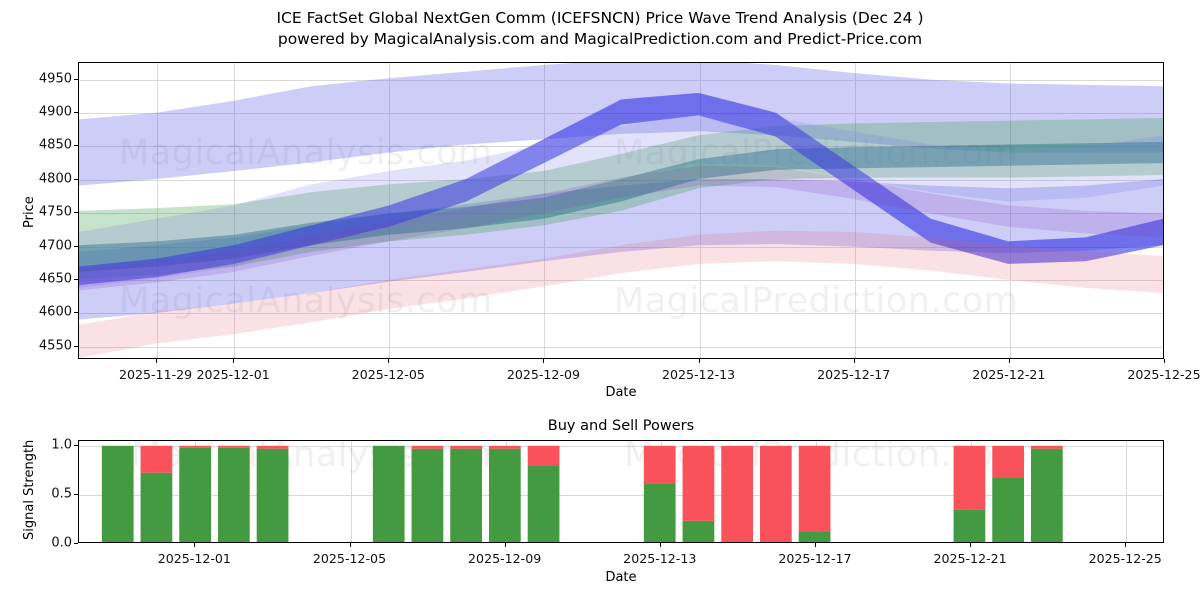  I want to click on buy-sell-x-axis-title: Date, so click(621, 577).